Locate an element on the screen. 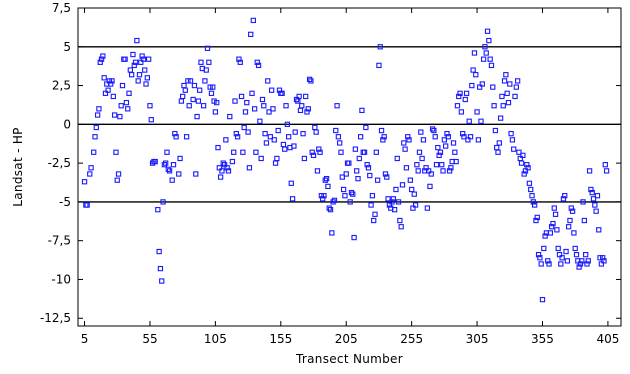  y-tick-label: 0 is located at coordinates (67, 124).